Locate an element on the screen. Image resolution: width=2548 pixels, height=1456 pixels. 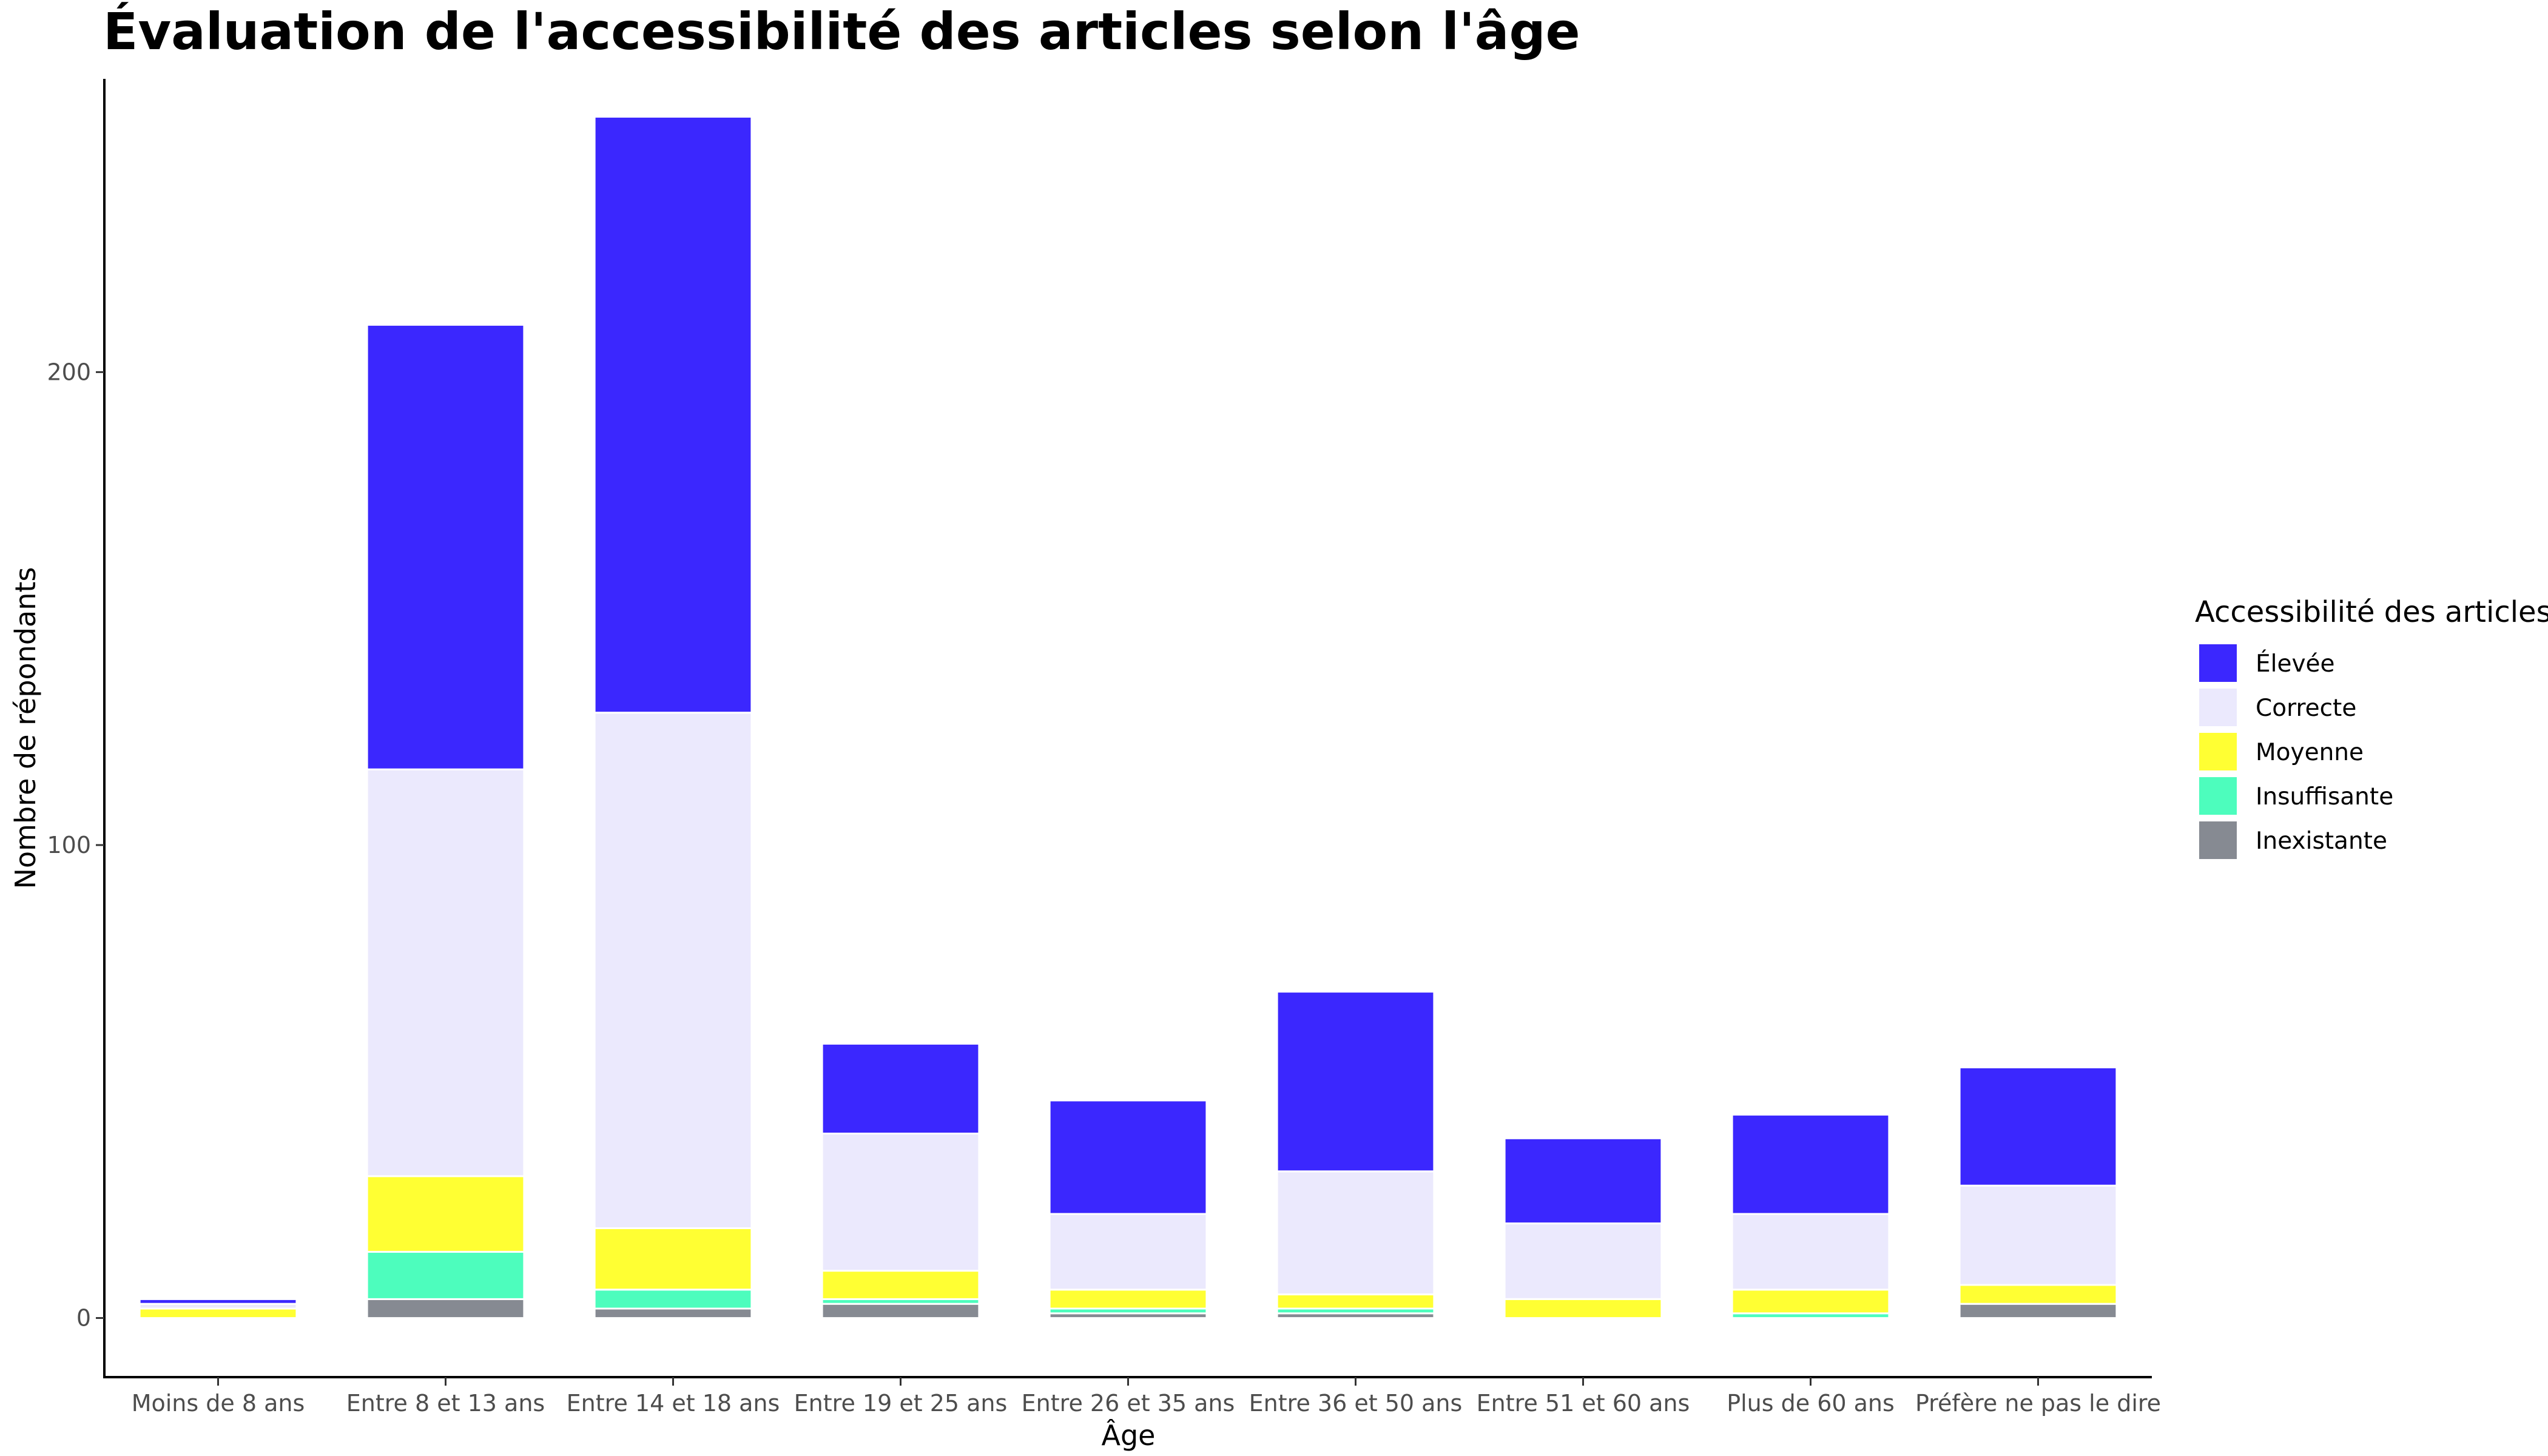
bar-correcte-plus-de-60-ans is located at coordinates (1810, 1252).